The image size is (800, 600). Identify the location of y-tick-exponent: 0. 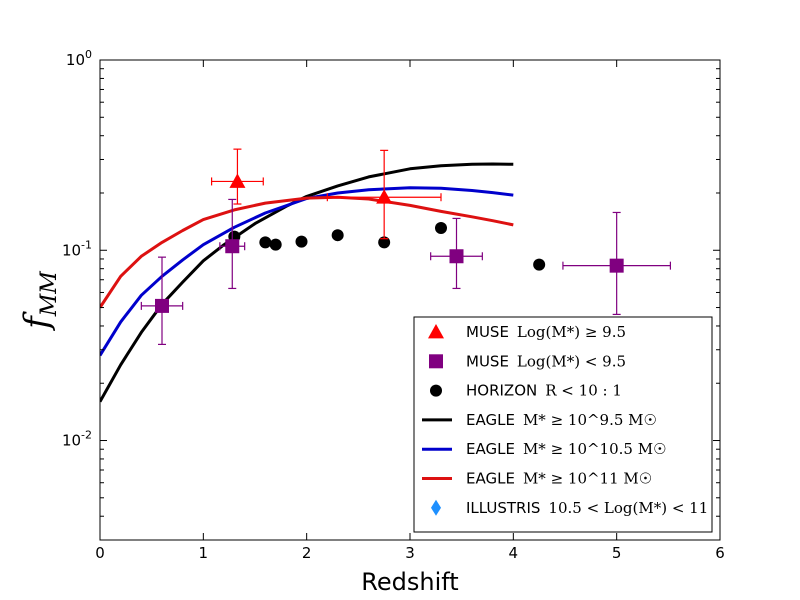
(88, 54).